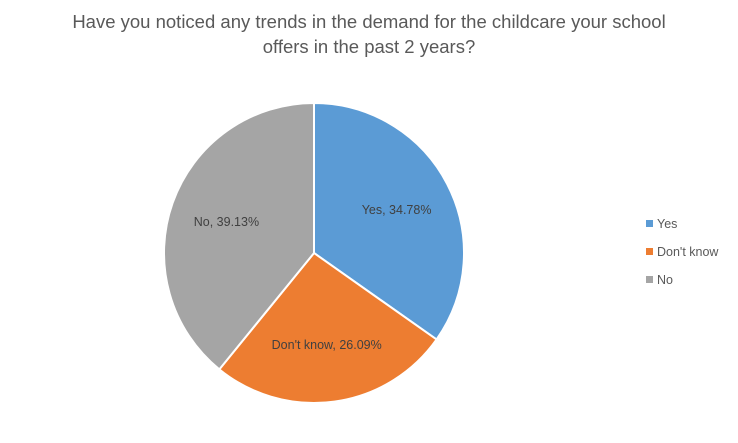 This screenshot has height=443, width=738. Describe the element at coordinates (397, 210) in the screenshot. I see `data-label-yes: Yes, 34.78%` at that location.